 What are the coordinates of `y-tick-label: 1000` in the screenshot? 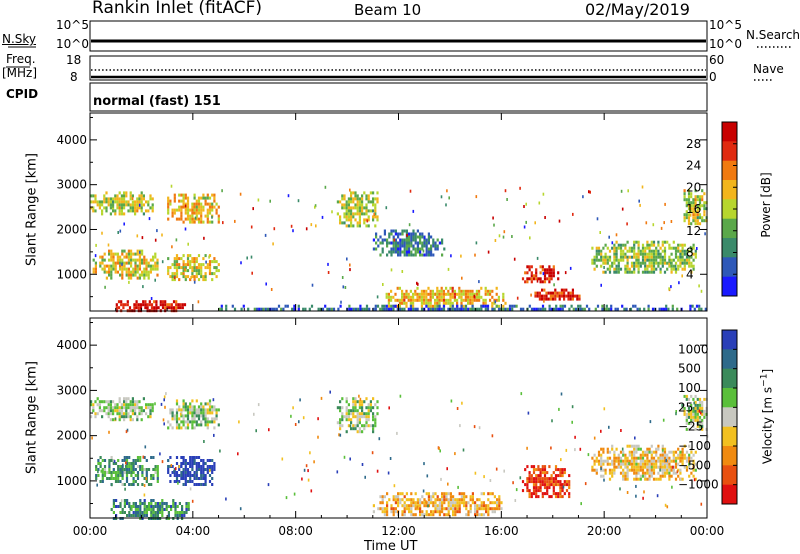 It's located at (71, 274).